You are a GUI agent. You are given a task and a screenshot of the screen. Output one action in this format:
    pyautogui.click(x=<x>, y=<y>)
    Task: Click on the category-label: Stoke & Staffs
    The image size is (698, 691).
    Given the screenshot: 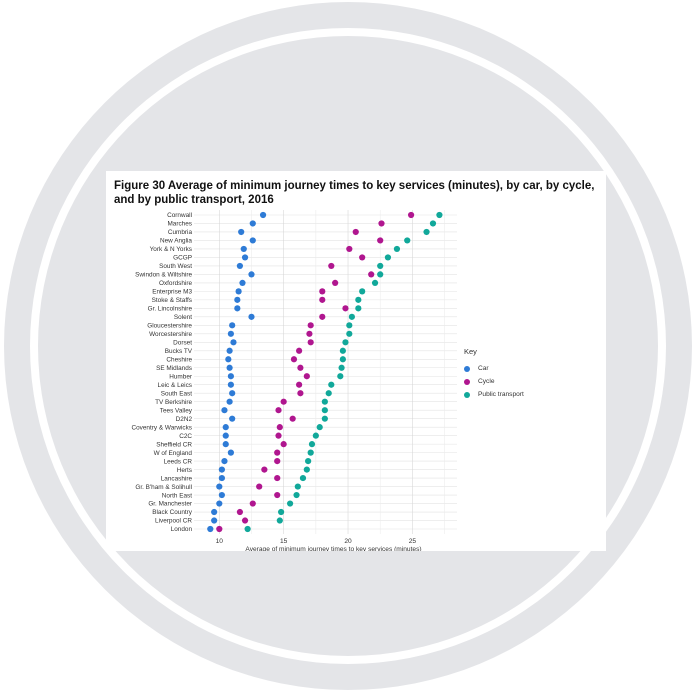 What is the action you would take?
    pyautogui.click(x=172, y=300)
    